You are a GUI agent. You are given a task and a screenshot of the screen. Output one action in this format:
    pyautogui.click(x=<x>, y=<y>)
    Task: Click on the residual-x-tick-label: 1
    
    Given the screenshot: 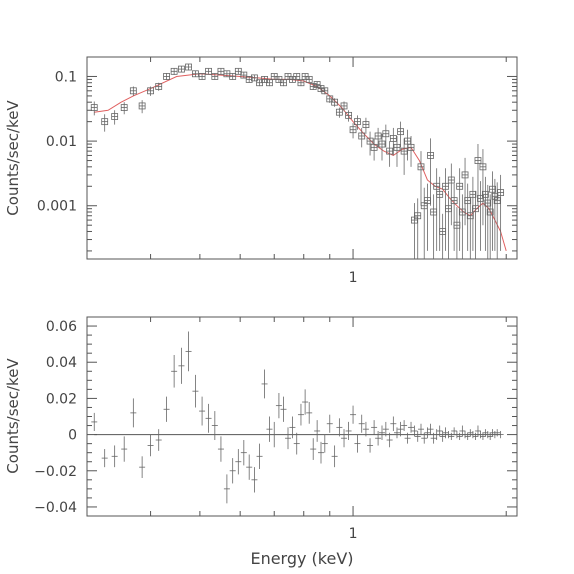 What is the action you would take?
    pyautogui.click(x=353, y=534)
    